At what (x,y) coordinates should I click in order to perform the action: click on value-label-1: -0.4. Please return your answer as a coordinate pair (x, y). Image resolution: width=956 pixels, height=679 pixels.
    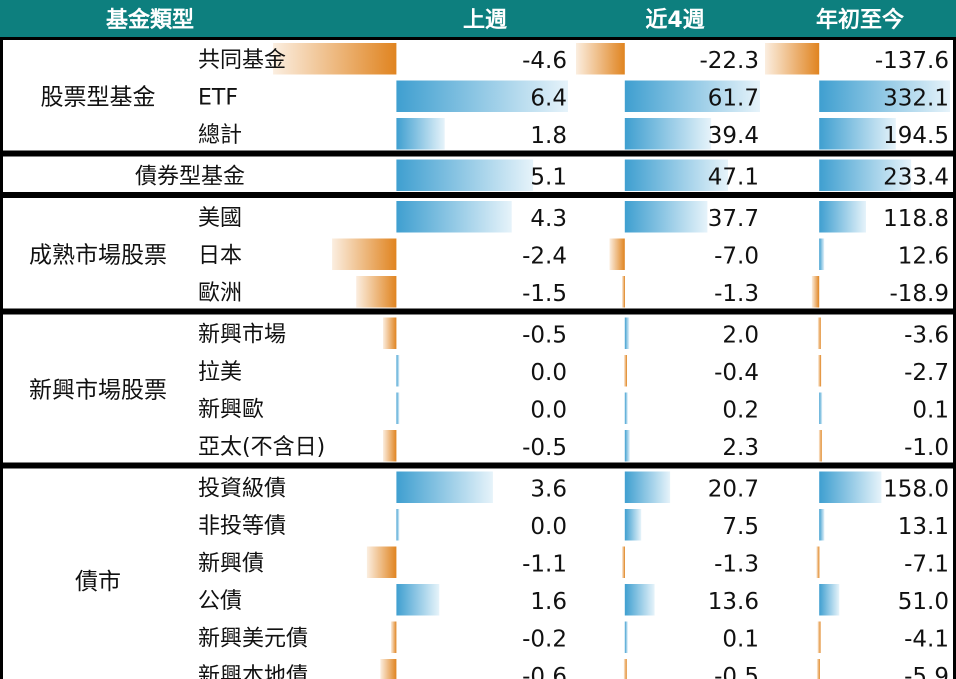
    Looking at the image, I should click on (736, 373).